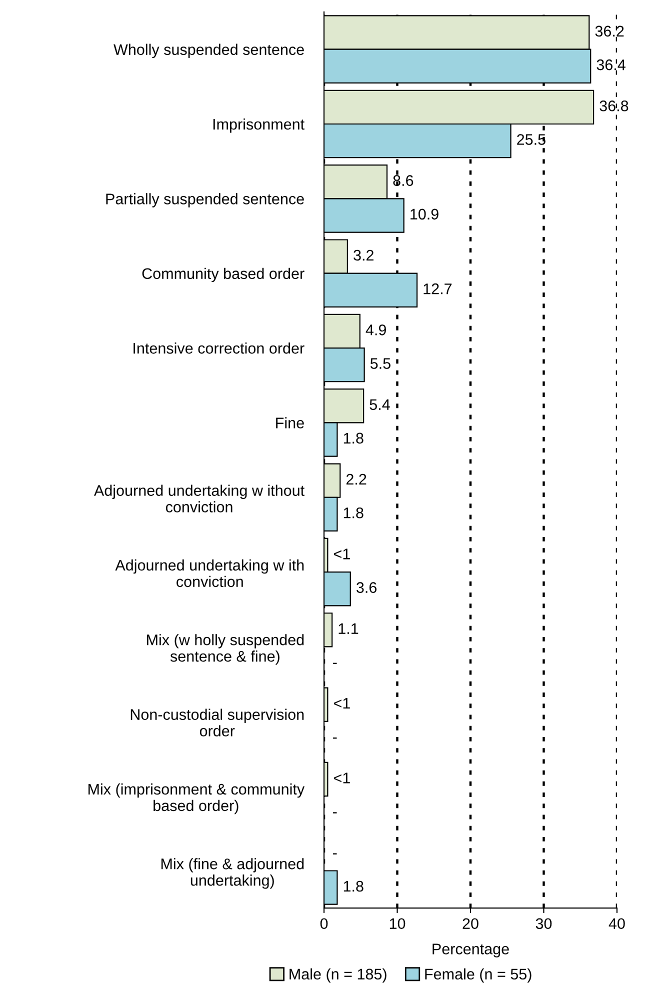 The width and height of the screenshot is (647, 999). Describe the element at coordinates (403, 180) in the screenshot. I see `data-label: 8.6` at that location.